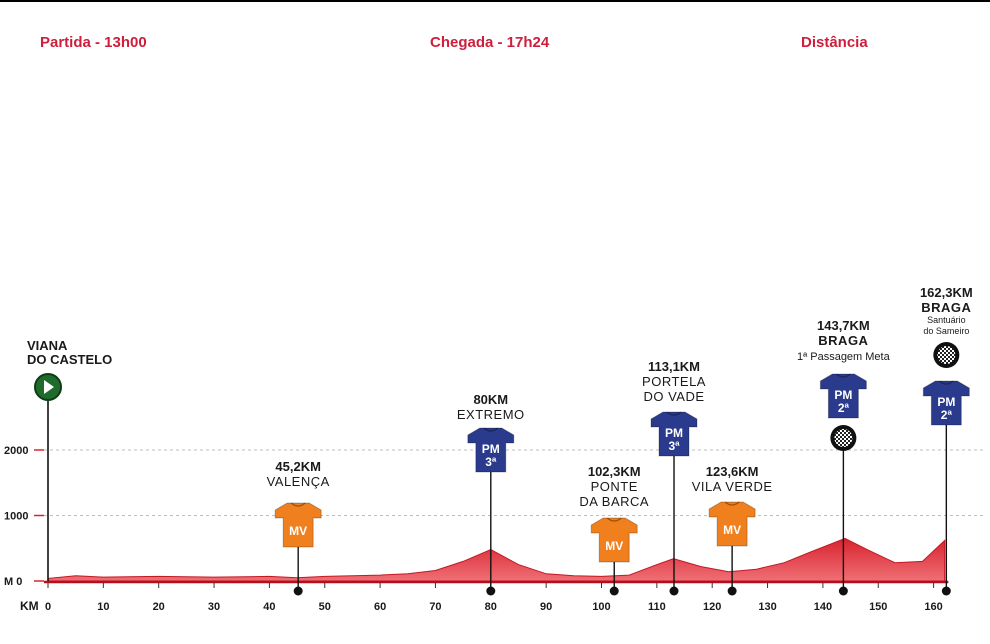 Image resolution: width=990 pixels, height=644 pixels. I want to click on x-tick-label: 40, so click(269, 607).